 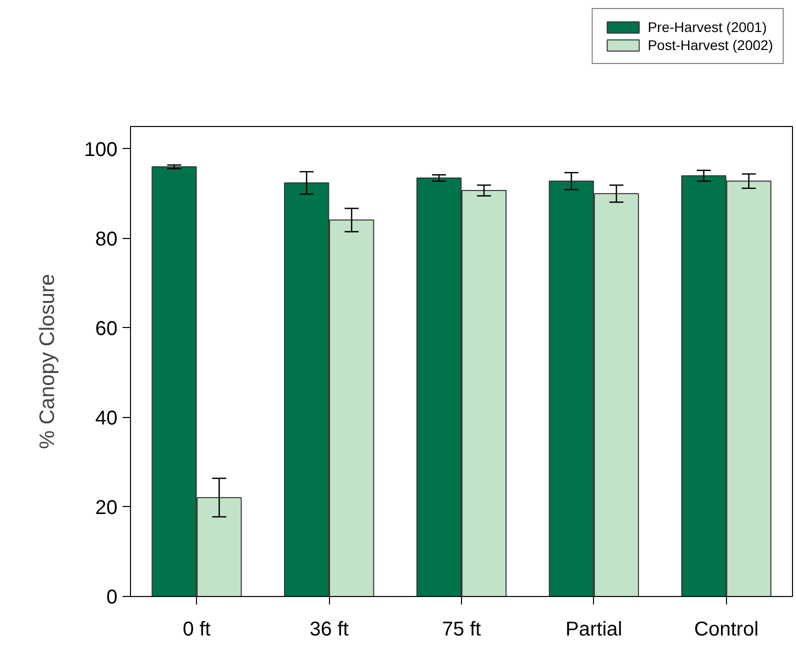 I want to click on y-tick-label: 100, so click(x=101, y=149).